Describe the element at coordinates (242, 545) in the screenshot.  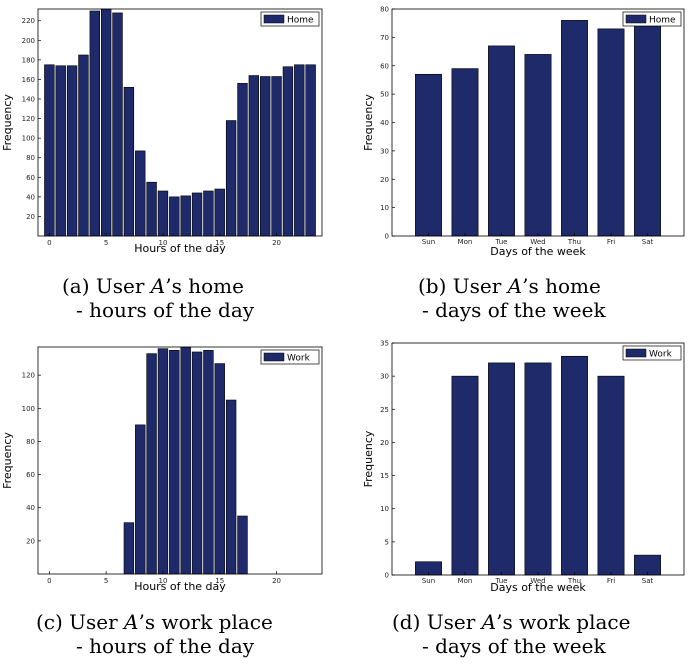
I see `bar-c-h17` at that location.